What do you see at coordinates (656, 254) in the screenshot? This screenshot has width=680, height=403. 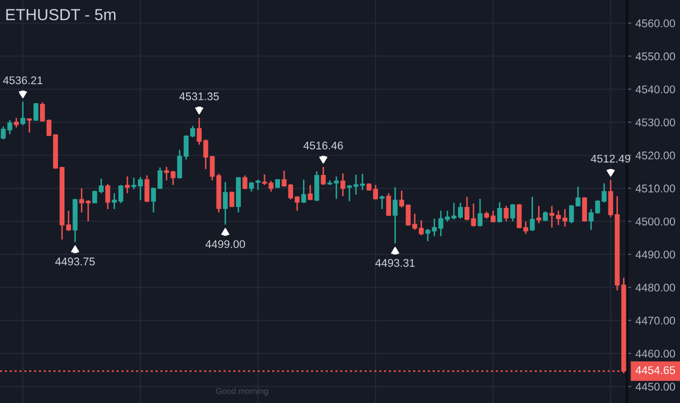 I see `y-tick-label: 4490.00` at bounding box center [656, 254].